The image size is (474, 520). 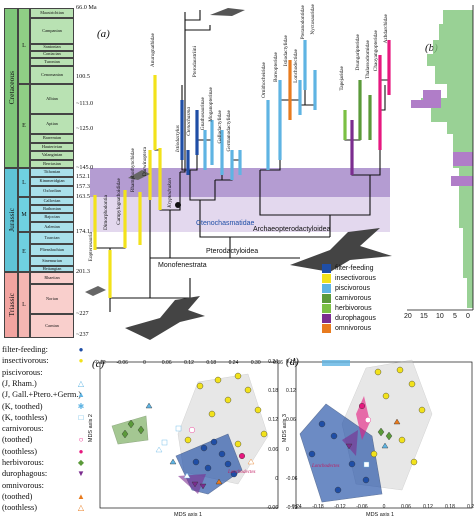 What do you see at coordinates (349, 278) in the screenshot?
I see `legend-item: insectivorous` at bounding box center [349, 278].